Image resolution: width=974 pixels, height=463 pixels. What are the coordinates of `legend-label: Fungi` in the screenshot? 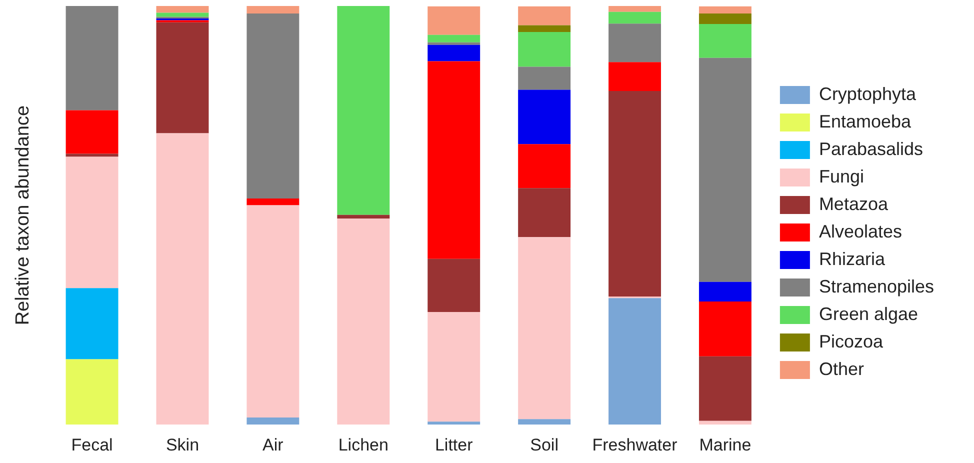 It's located at (841, 176).